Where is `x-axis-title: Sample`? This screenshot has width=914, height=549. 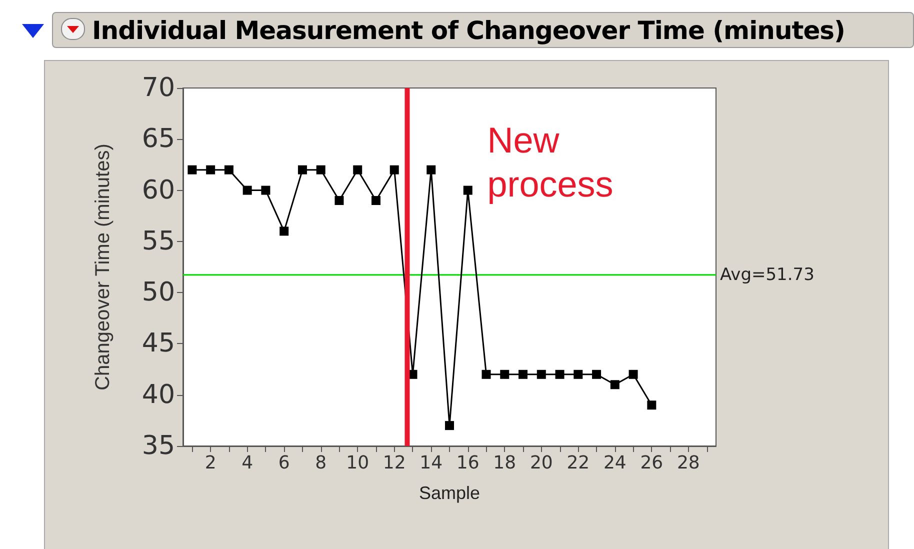
x-axis-title: Sample is located at coordinates (449, 493).